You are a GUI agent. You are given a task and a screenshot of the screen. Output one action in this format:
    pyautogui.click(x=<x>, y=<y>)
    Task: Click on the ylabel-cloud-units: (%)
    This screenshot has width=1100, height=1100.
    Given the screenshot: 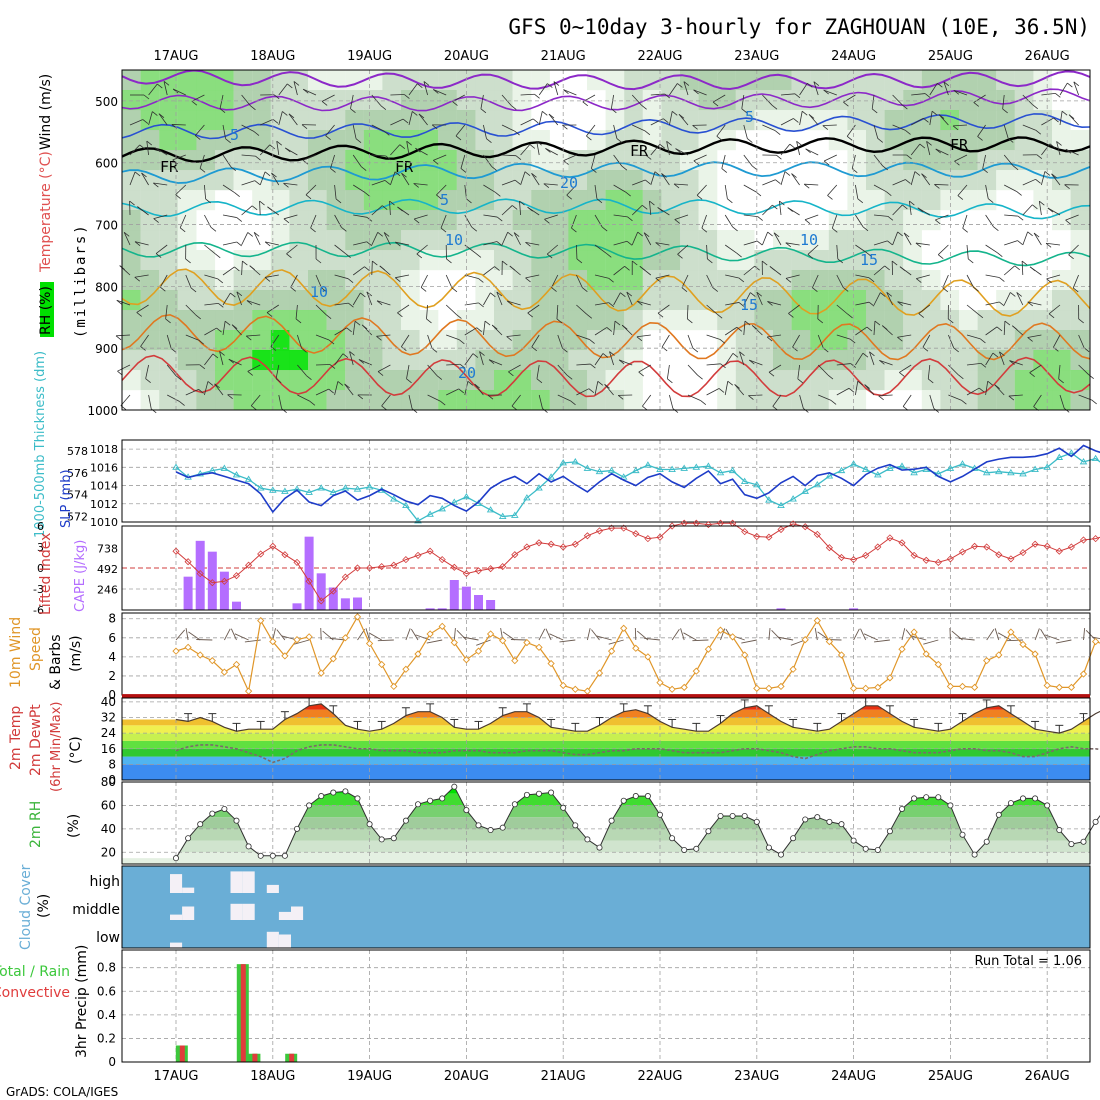 What is the action you would take?
    pyautogui.click(x=44, y=906)
    